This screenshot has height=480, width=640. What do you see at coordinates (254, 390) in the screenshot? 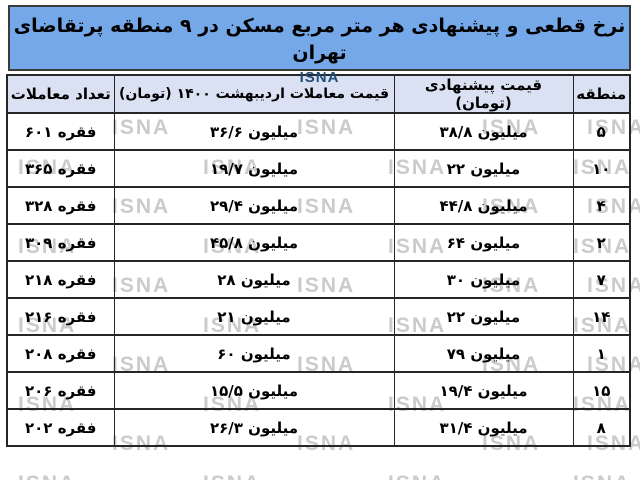
I see `cell-deal-price: ۱۵/۵ میلیون` at bounding box center [254, 390].